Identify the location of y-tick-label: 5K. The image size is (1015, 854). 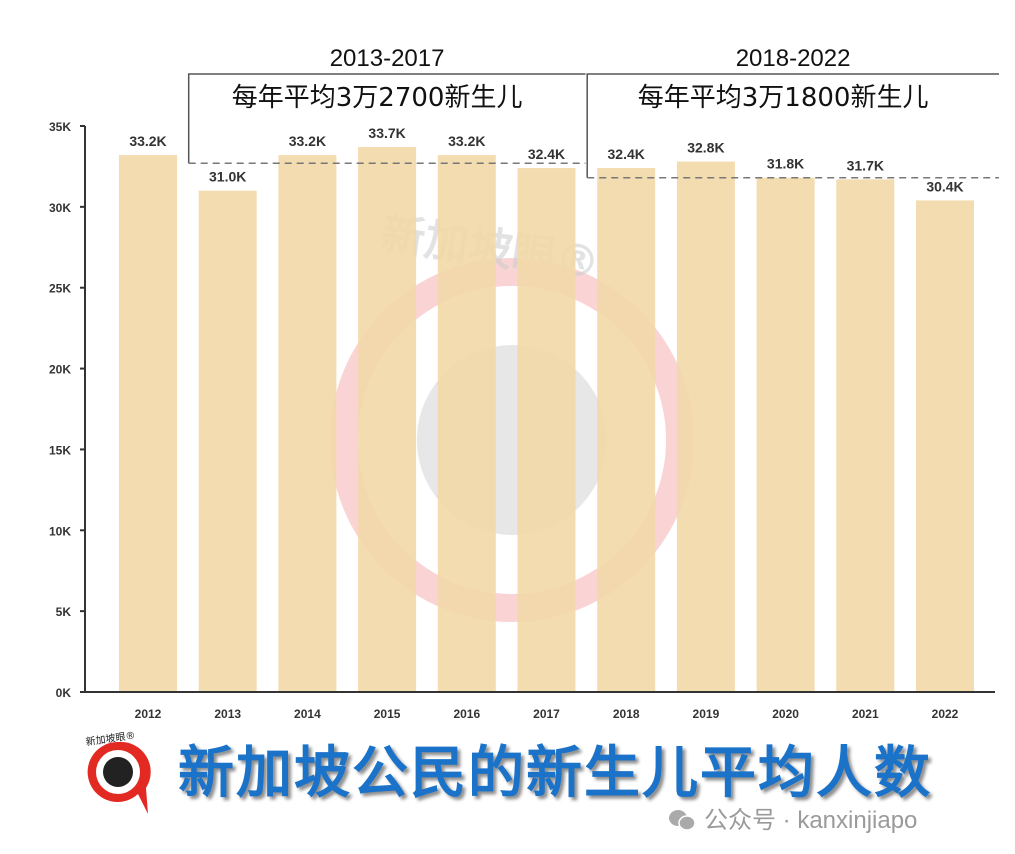
(64, 612).